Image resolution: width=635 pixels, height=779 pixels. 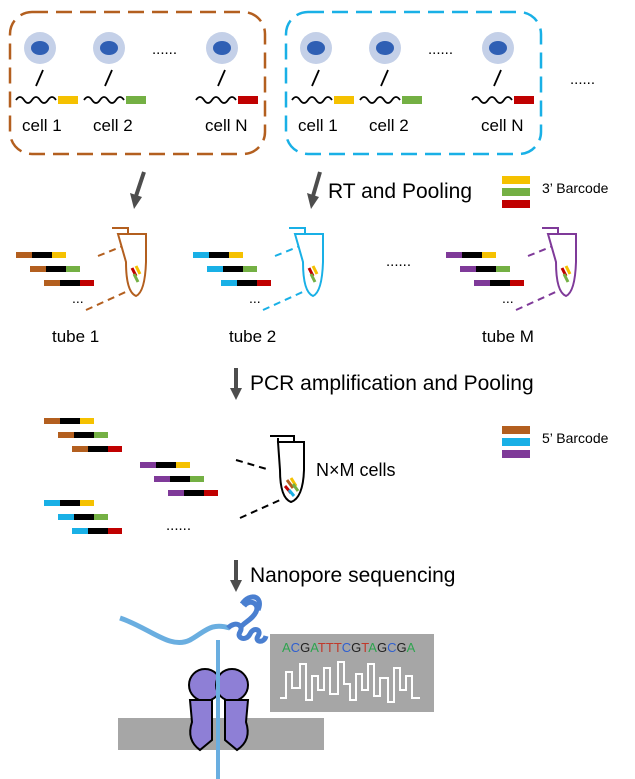 What do you see at coordinates (353, 575) in the screenshot?
I see `step-nanopore: Nanopore sequencing` at bounding box center [353, 575].